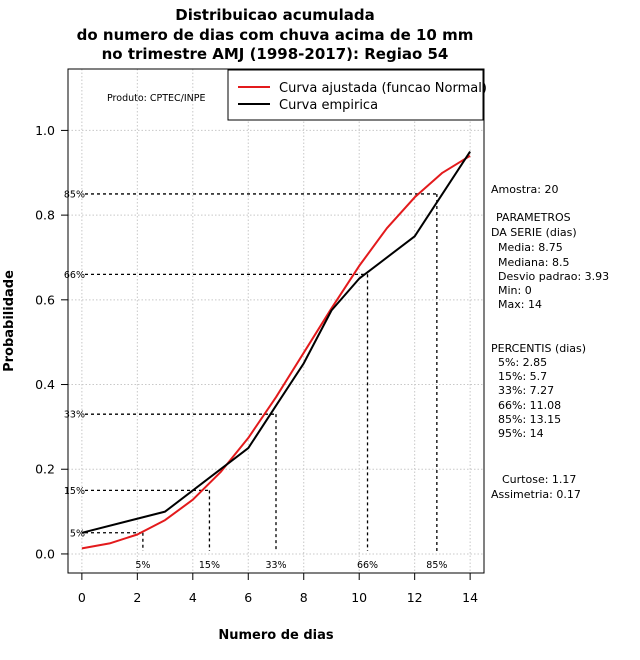 This screenshot has height=660, width=640. What do you see at coordinates (367, 565) in the screenshot?
I see `percentile-x-label: 66%` at bounding box center [367, 565].